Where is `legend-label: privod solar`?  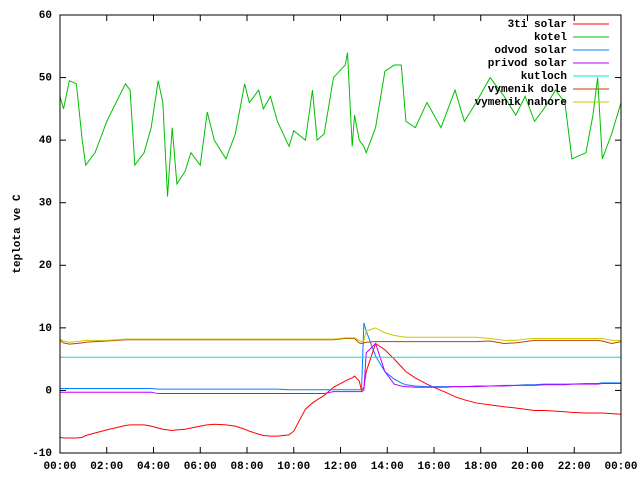 legend-label: privod solar is located at coordinates (527, 64).